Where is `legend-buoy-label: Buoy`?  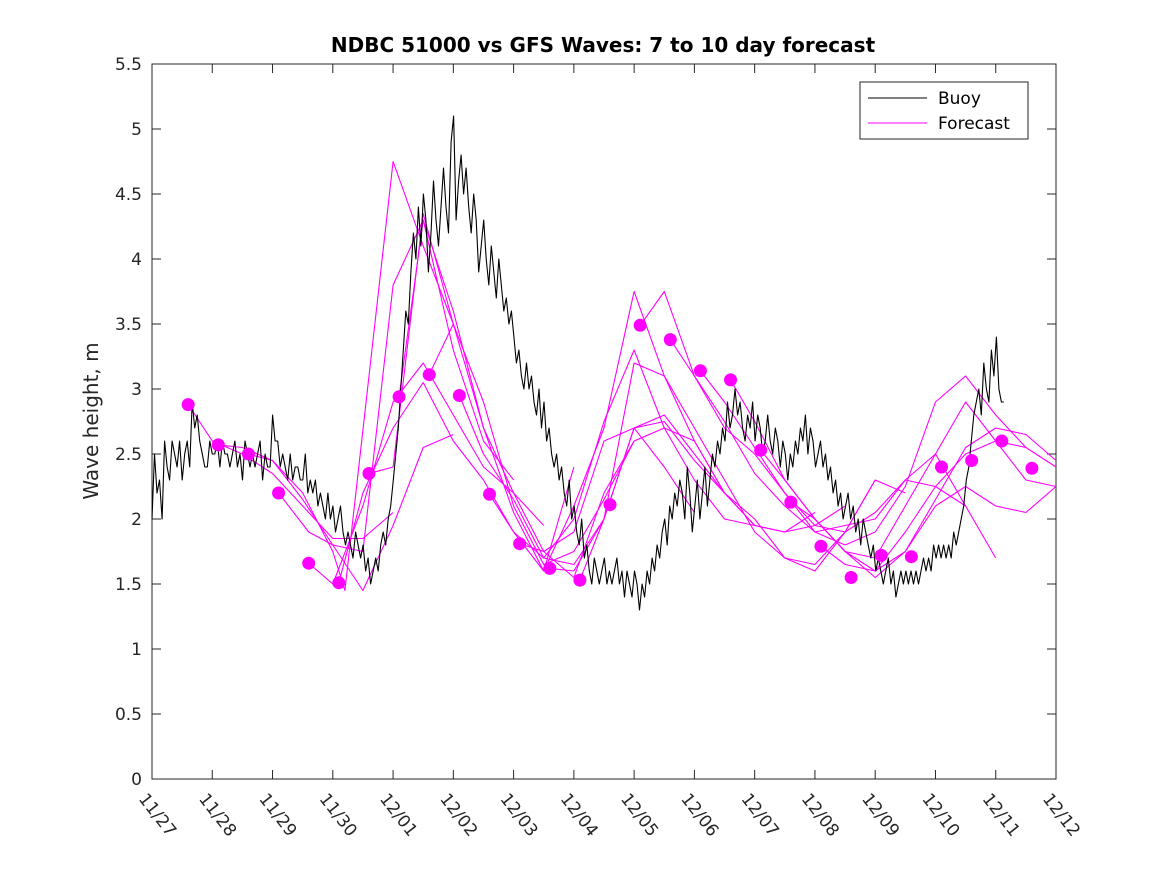 legend-buoy-label: Buoy is located at coordinates (959, 99).